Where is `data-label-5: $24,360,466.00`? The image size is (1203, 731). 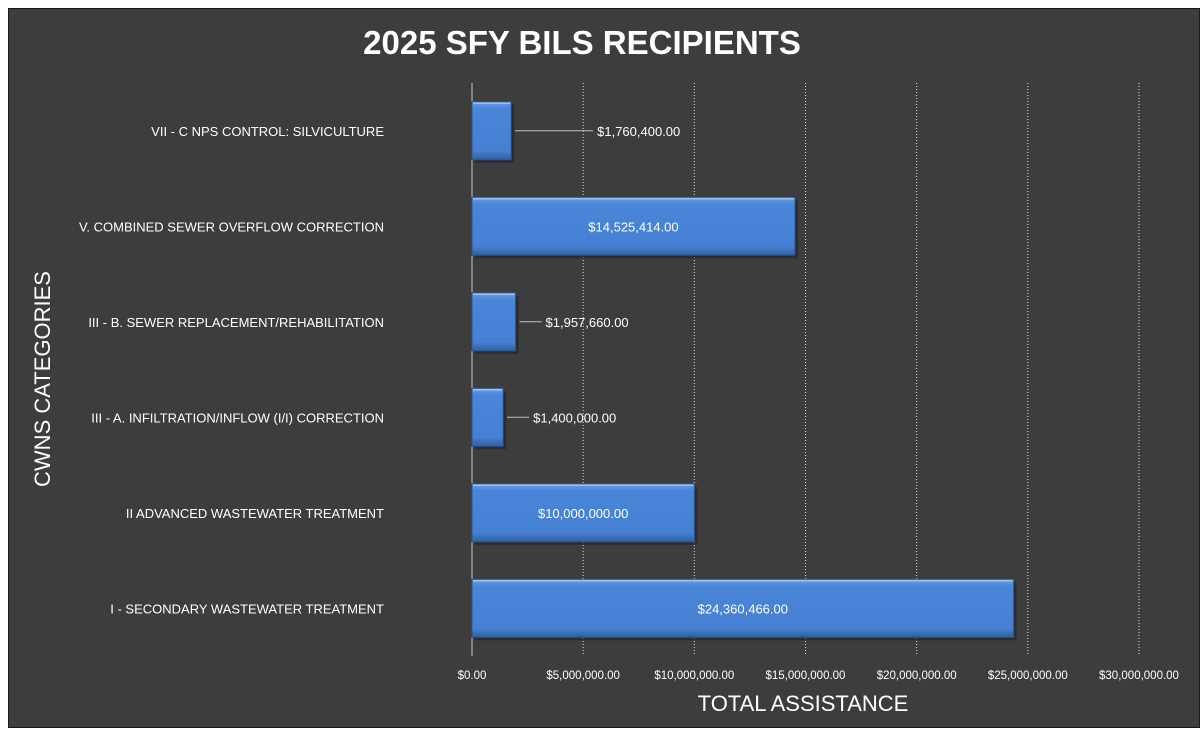 data-label-5: $24,360,466.00 is located at coordinates (743, 608).